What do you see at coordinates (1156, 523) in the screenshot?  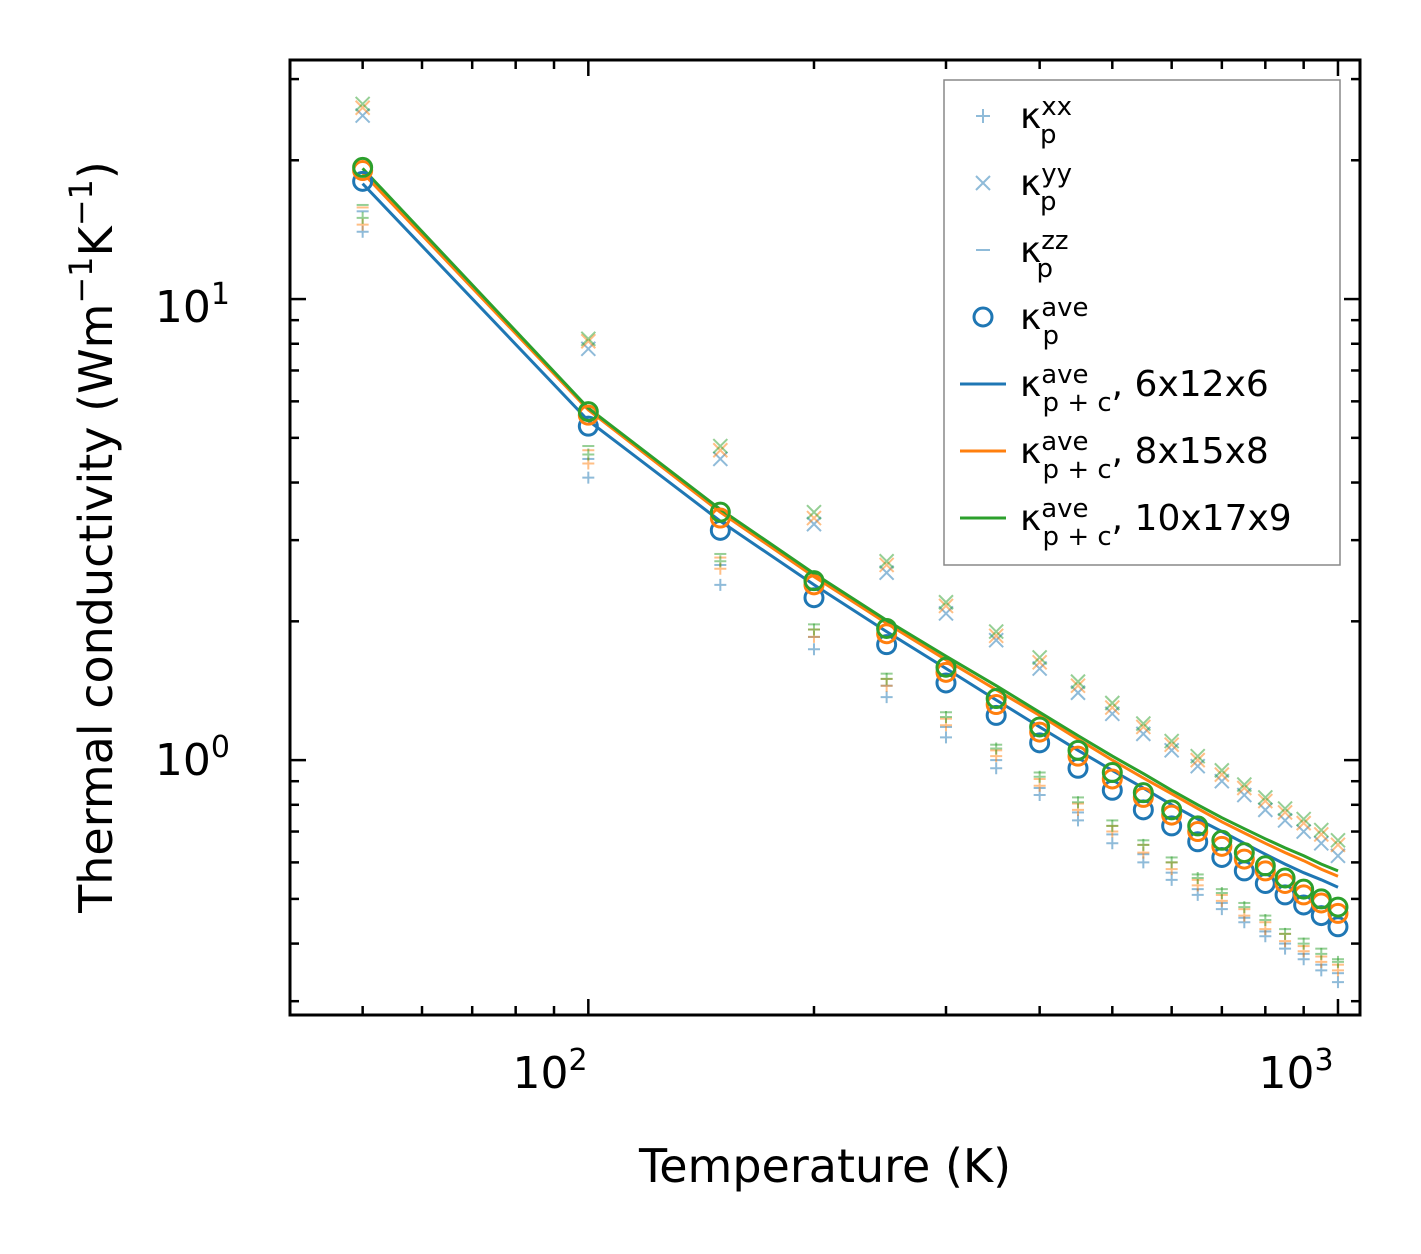 I see `legend-label-kpc-10x17x9: κave p + c, 10x17x9` at bounding box center [1156, 523].